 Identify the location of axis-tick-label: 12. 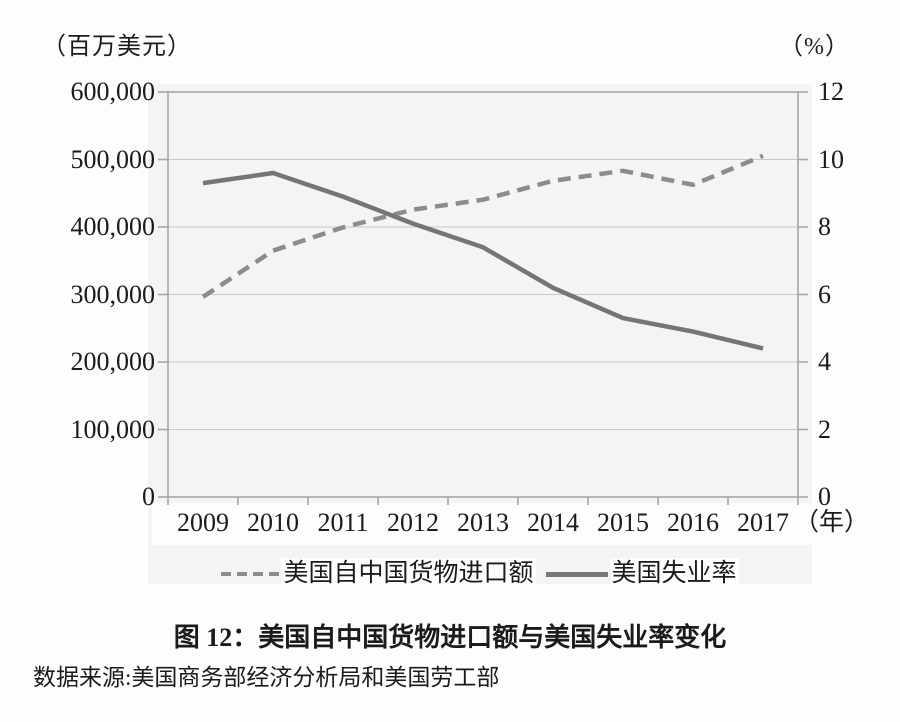
(831, 91).